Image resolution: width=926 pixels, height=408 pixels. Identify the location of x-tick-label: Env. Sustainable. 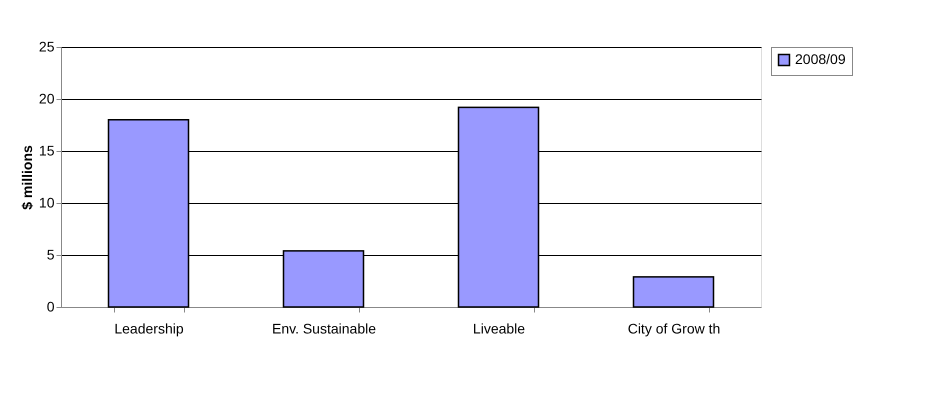
(324, 328).